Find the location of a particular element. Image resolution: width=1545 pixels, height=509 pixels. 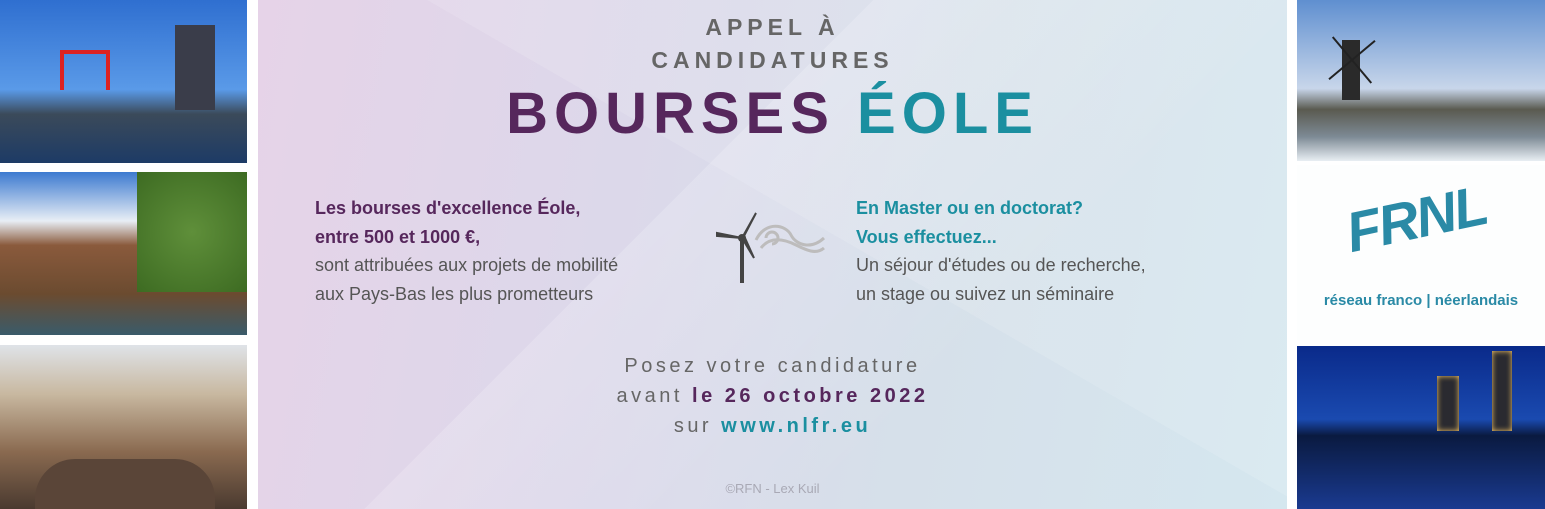

cta-line3: sur www.nlfr.eu is located at coordinates (772, 426).